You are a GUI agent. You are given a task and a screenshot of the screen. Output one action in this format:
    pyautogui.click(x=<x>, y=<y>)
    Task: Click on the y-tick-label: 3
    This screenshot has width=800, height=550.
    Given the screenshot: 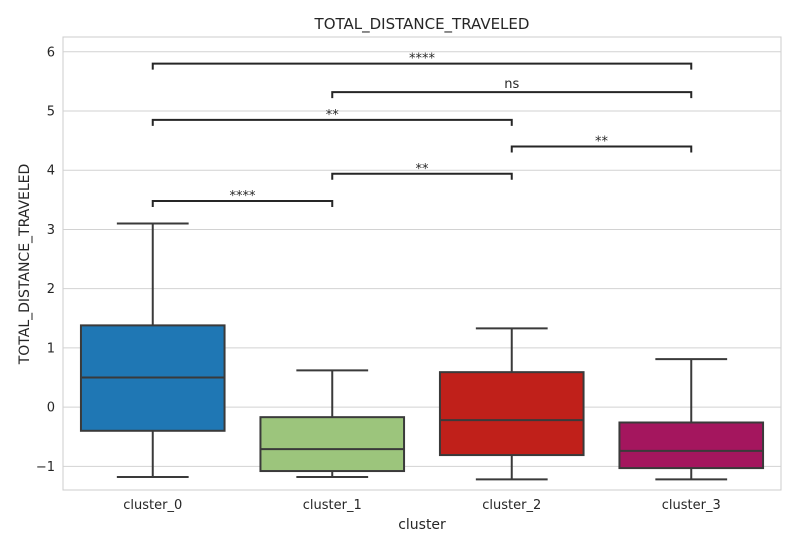 What is the action you would take?
    pyautogui.click(x=51, y=230)
    